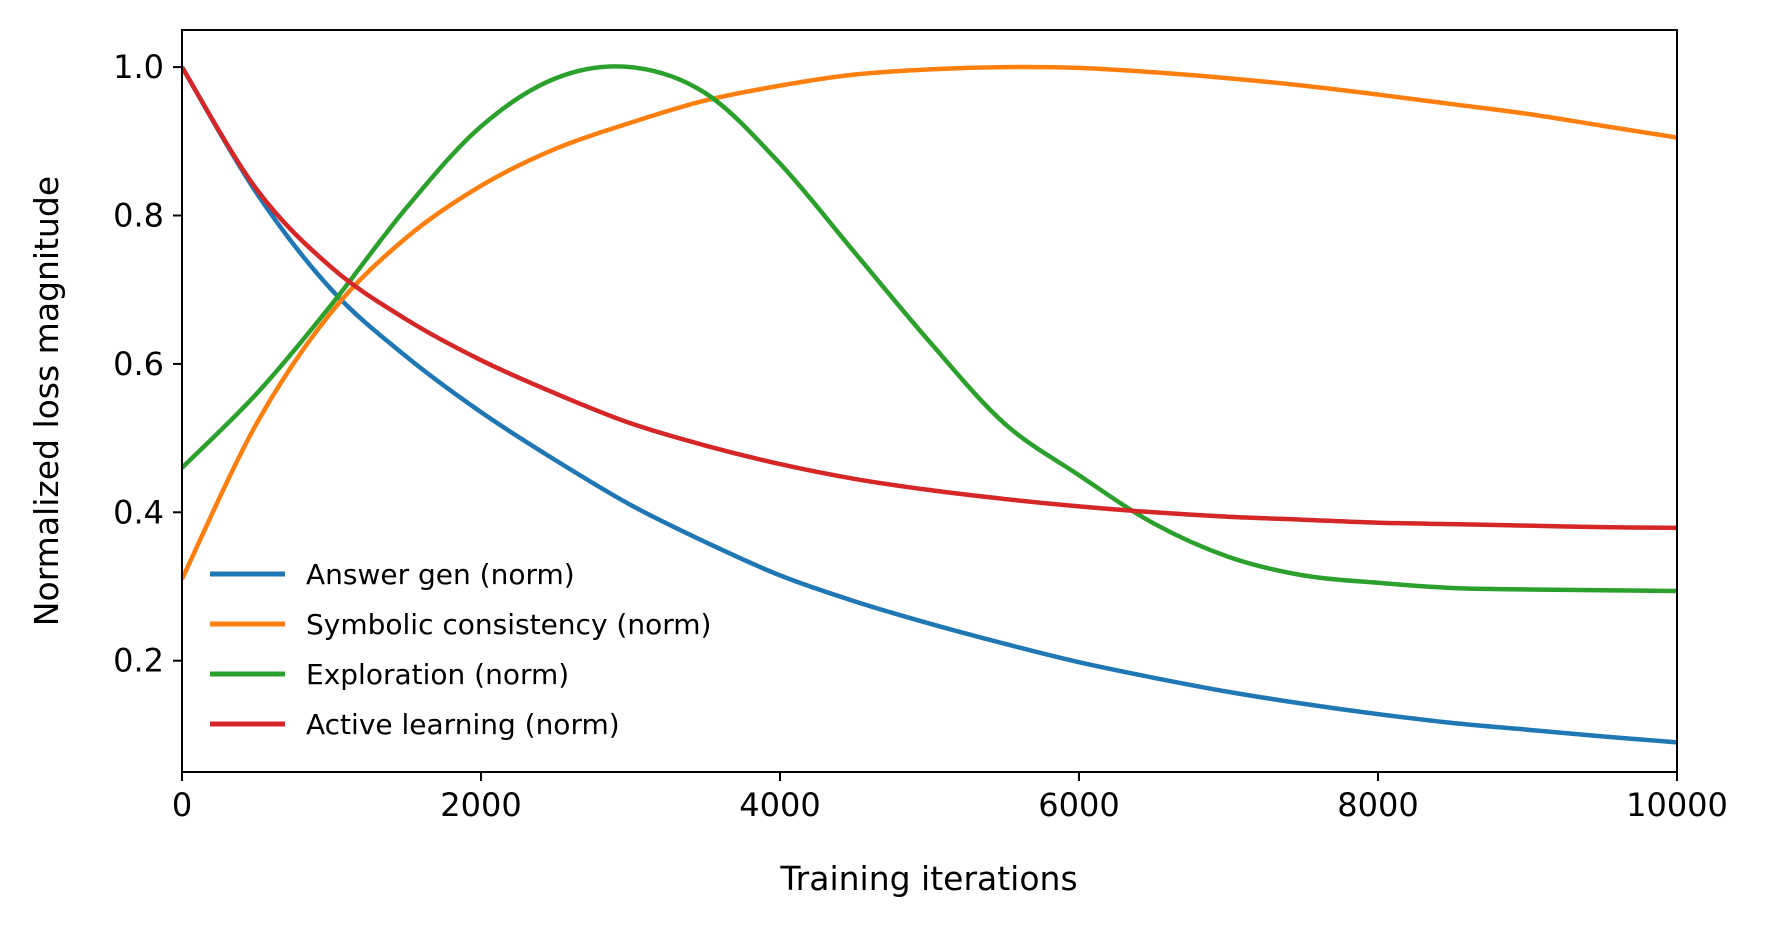 The height and width of the screenshot is (926, 1767). Describe the element at coordinates (138, 216) in the screenshot. I see `y-tick-label: 0.8` at that location.